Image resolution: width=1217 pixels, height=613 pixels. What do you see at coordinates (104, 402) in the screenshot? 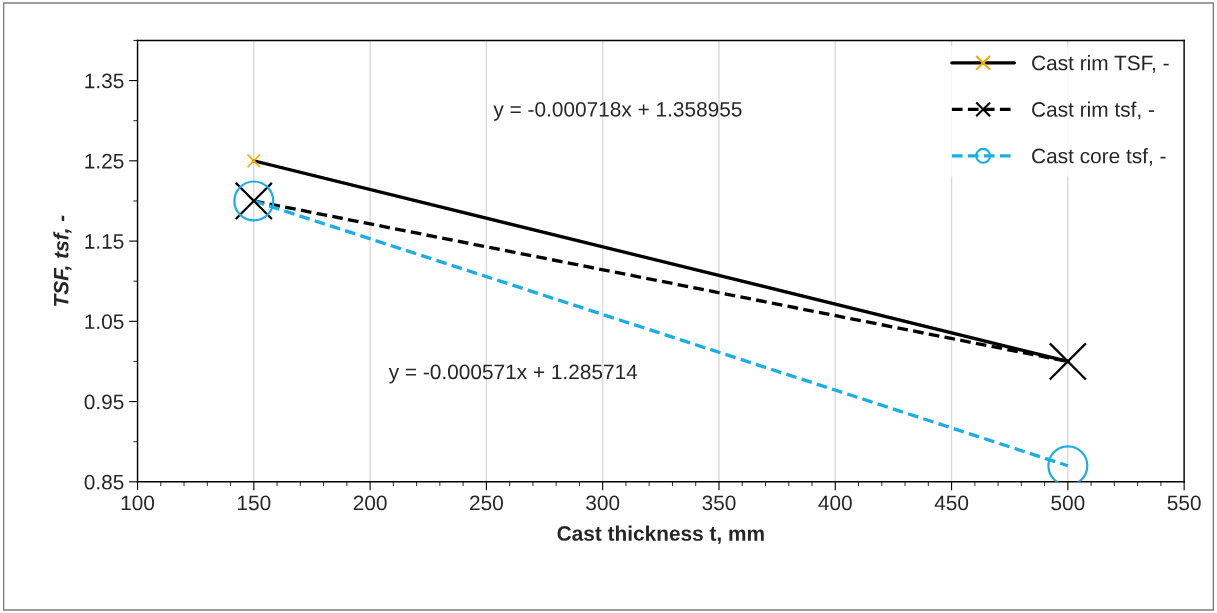
I see `y-tick-label: 0.95` at bounding box center [104, 402].